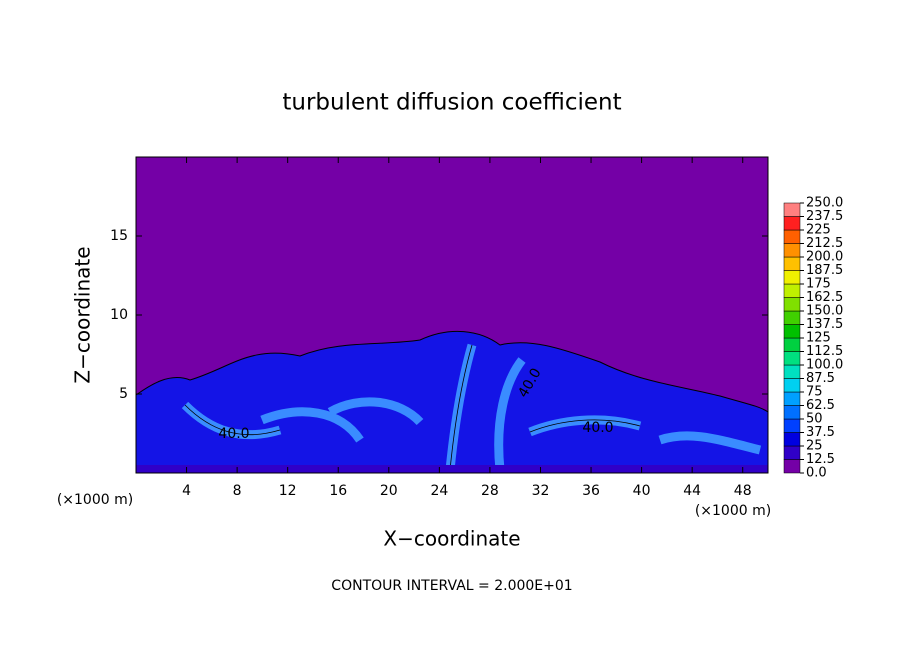  What do you see at coordinates (824, 270) in the screenshot?
I see `colorbar-label: 187.5` at bounding box center [824, 270].